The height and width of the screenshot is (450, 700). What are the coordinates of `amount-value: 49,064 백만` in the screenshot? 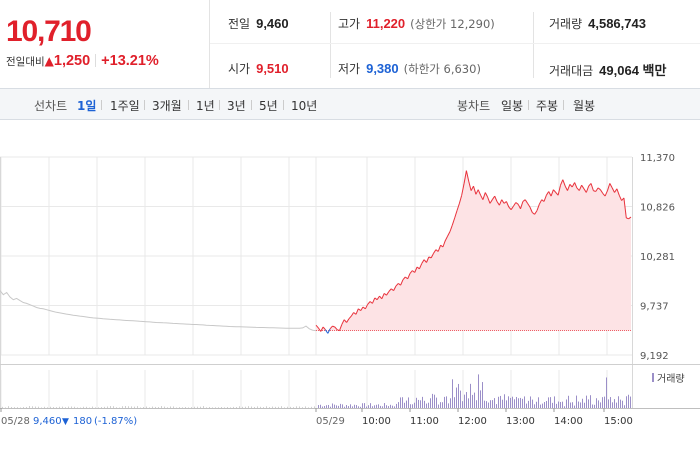 It's located at (633, 70).